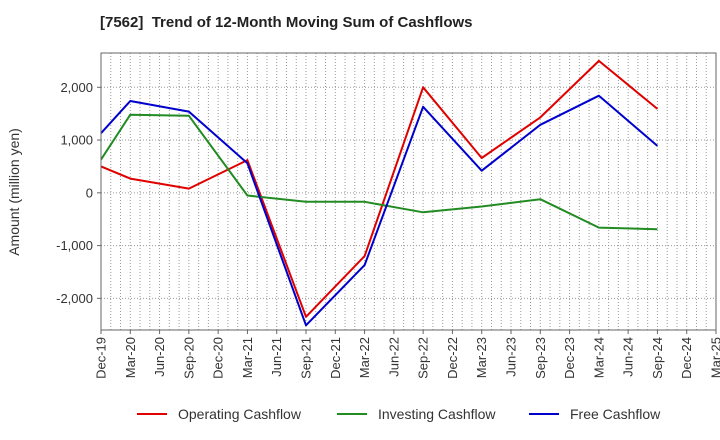  What do you see at coordinates (598, 357) in the screenshot?
I see `x-tick-label: Mar-24` at bounding box center [598, 357].